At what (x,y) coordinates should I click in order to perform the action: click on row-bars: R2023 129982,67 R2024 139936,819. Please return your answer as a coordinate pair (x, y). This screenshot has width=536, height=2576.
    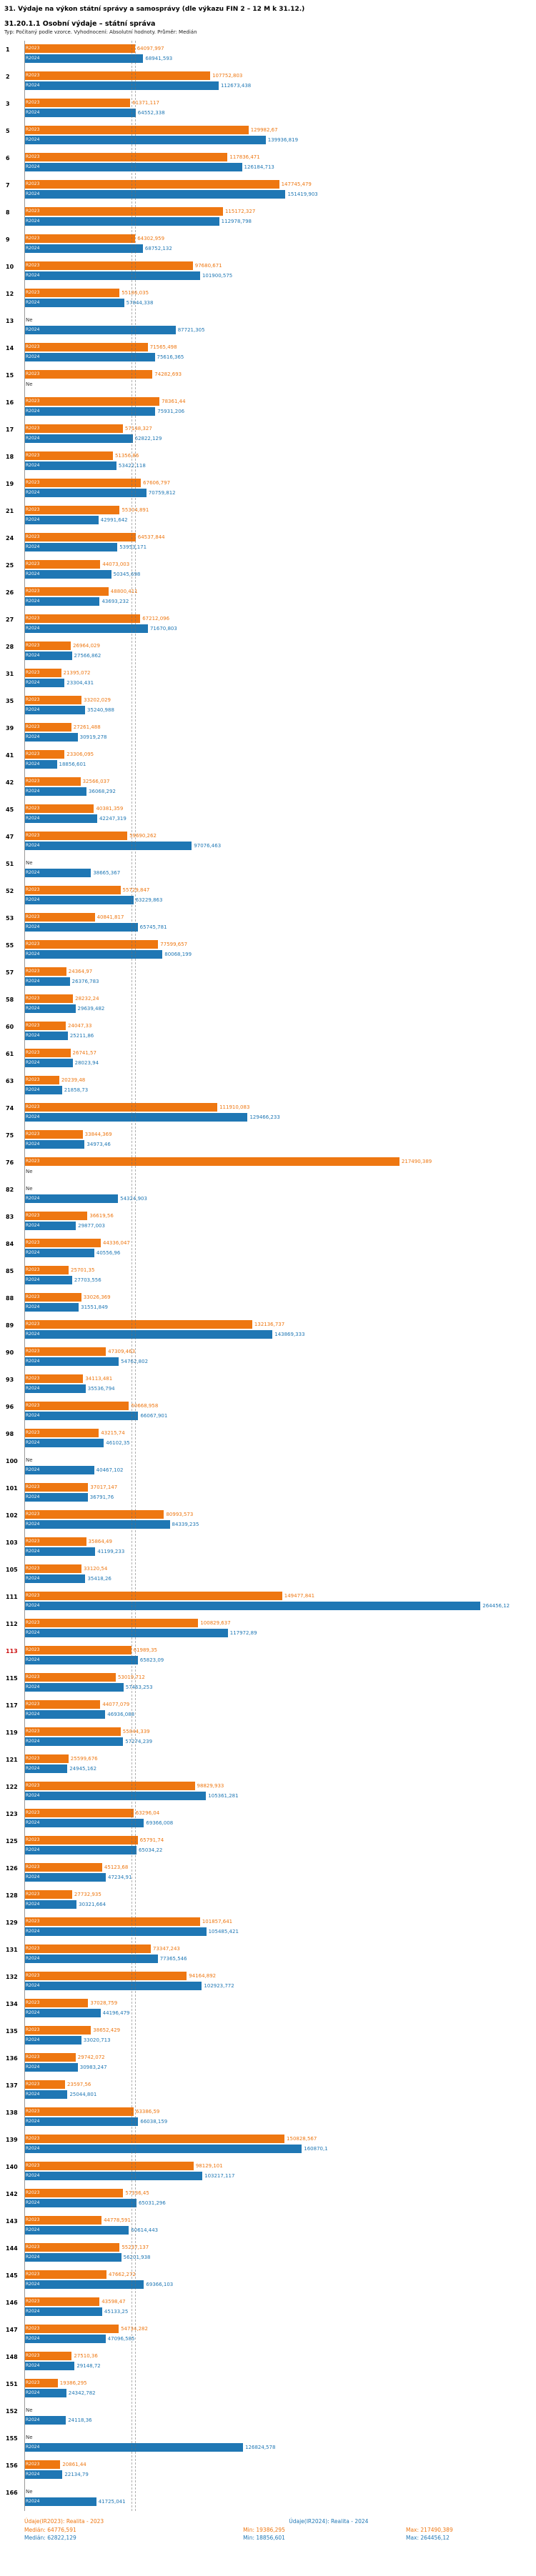
    Looking at the image, I should click on (278, 134).